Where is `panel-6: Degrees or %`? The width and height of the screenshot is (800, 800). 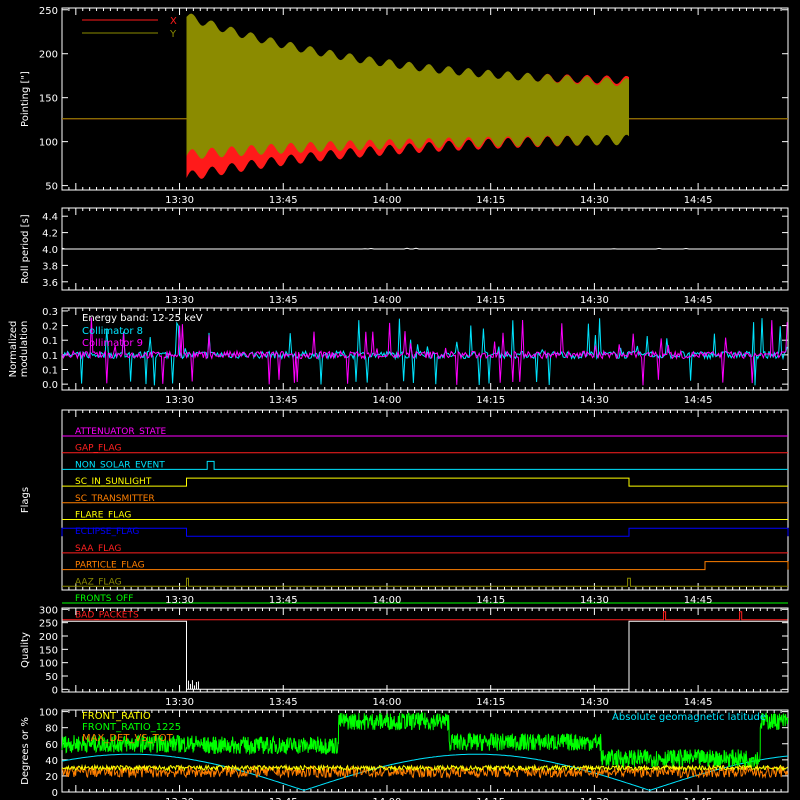 panel-6: Degrees or % is located at coordinates (404, 751).